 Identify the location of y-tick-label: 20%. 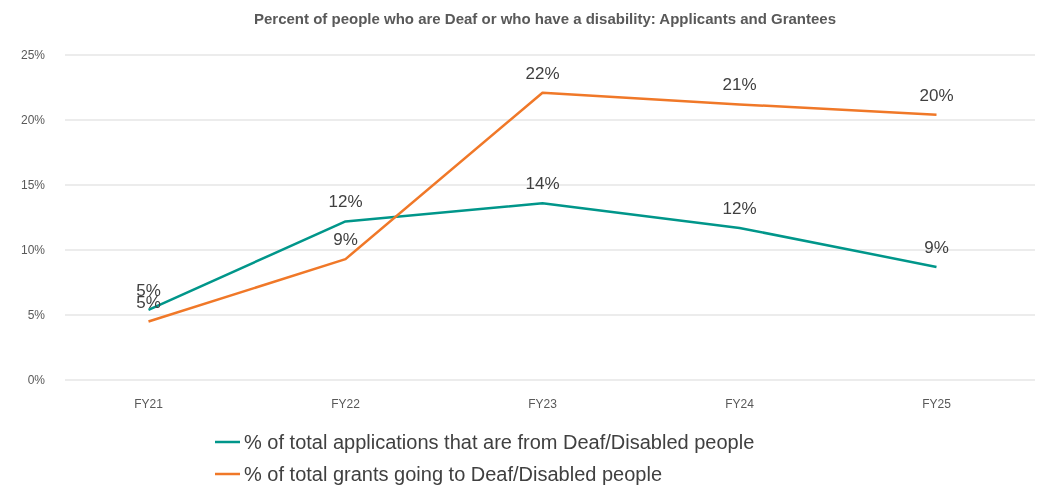
(33, 120).